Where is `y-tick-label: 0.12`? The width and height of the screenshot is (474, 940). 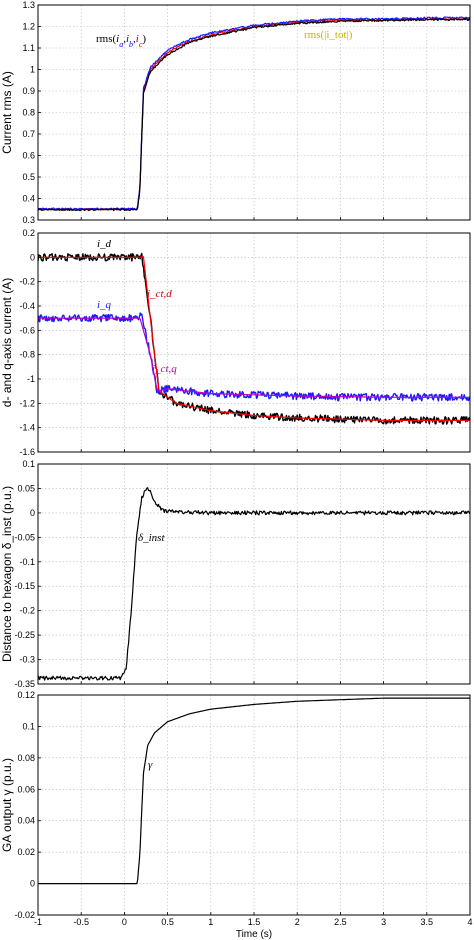
y-tick-label: 0.12 is located at coordinates (26, 695).